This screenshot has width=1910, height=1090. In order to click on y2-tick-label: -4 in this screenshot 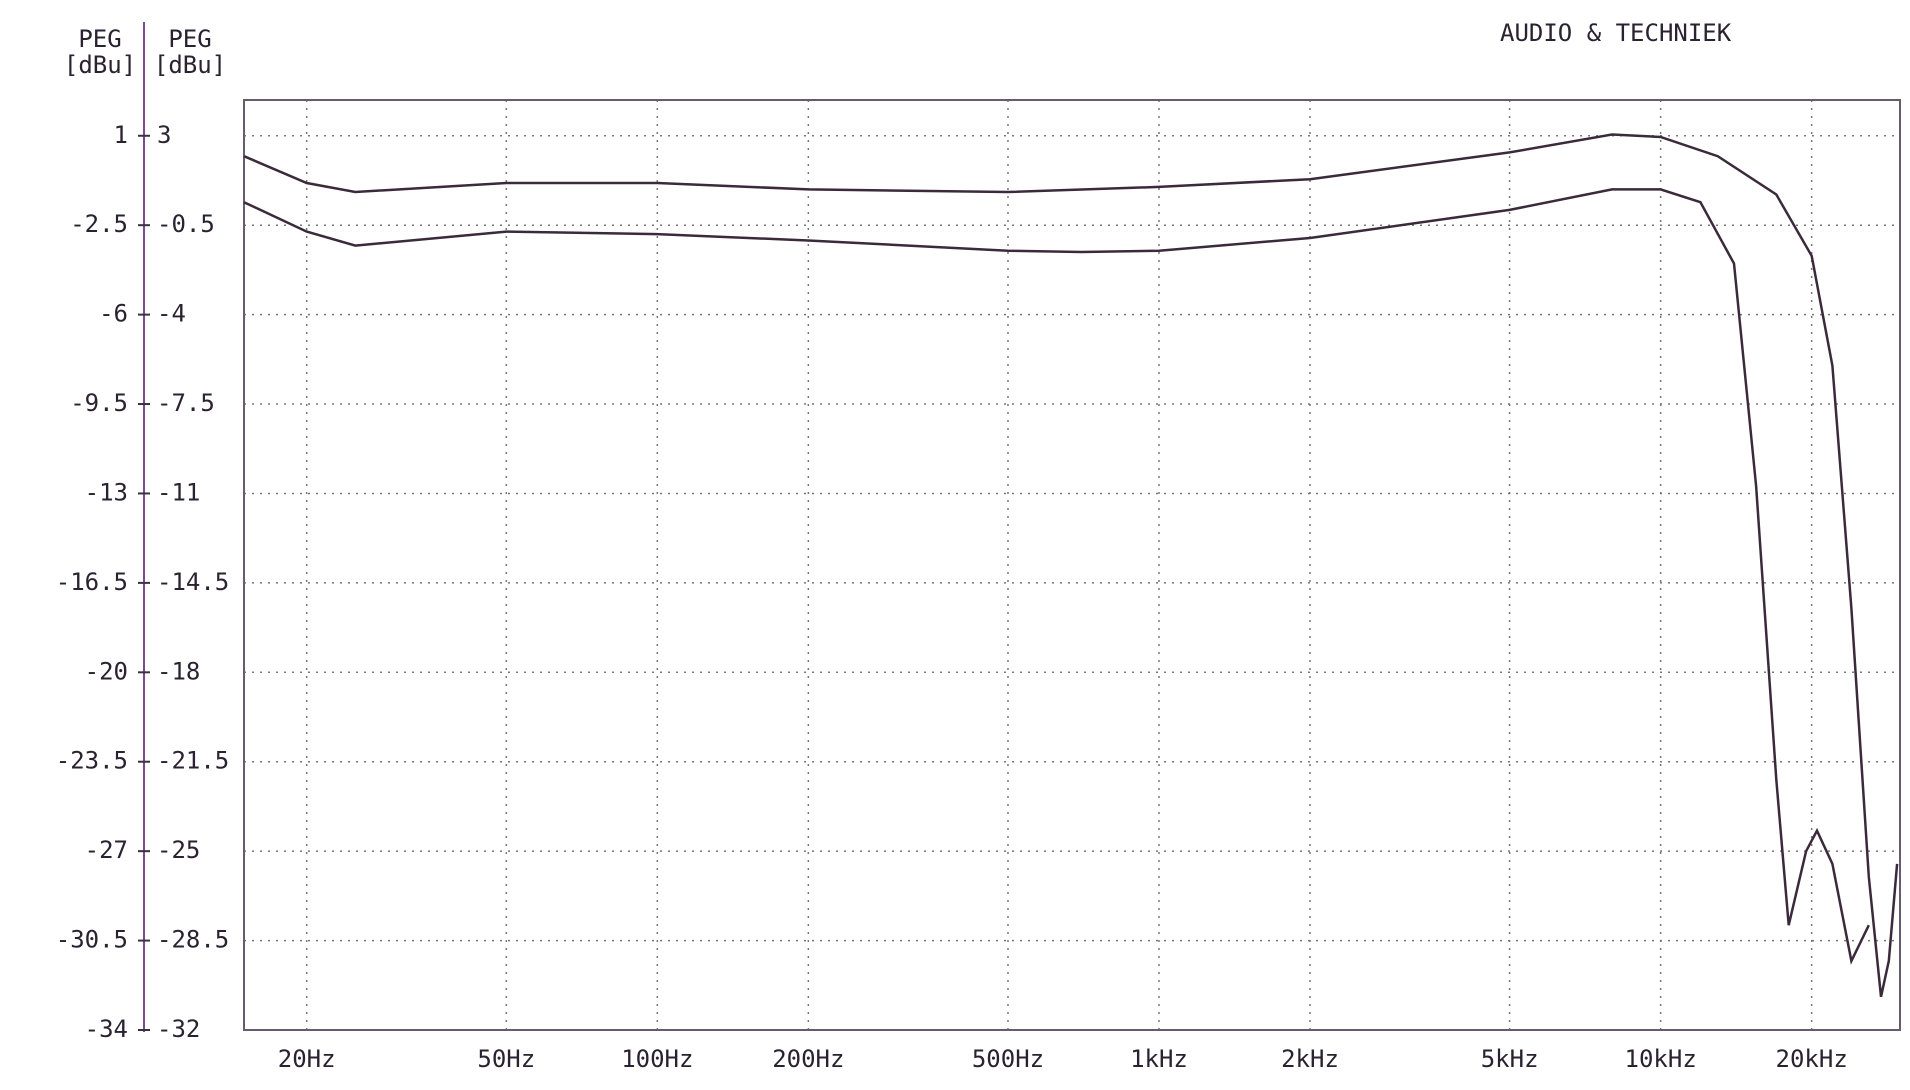, I will do `click(171, 314)`.